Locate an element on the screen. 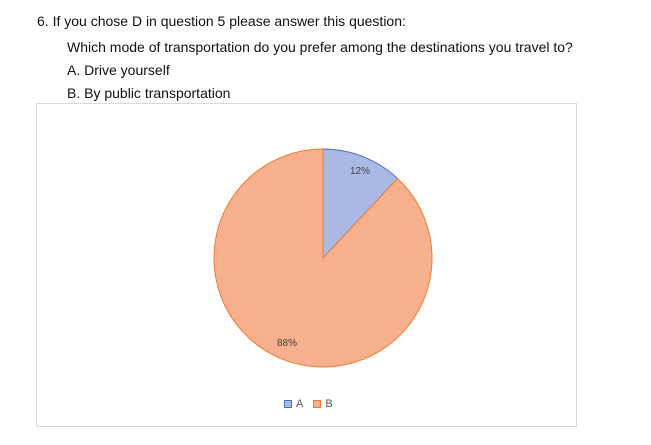 This screenshot has width=651, height=445. chart-legend: A B is located at coordinates (308, 404).